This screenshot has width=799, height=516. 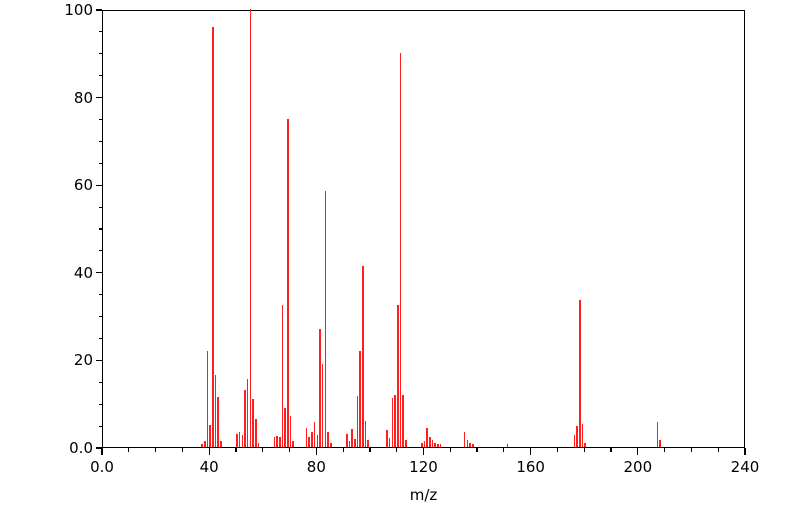 I want to click on y-tick-label: 0.0, so click(x=81, y=448).